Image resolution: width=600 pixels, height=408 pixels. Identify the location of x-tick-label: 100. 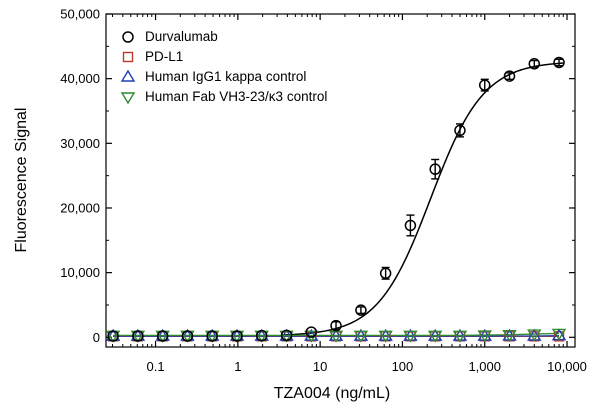
(403, 366).